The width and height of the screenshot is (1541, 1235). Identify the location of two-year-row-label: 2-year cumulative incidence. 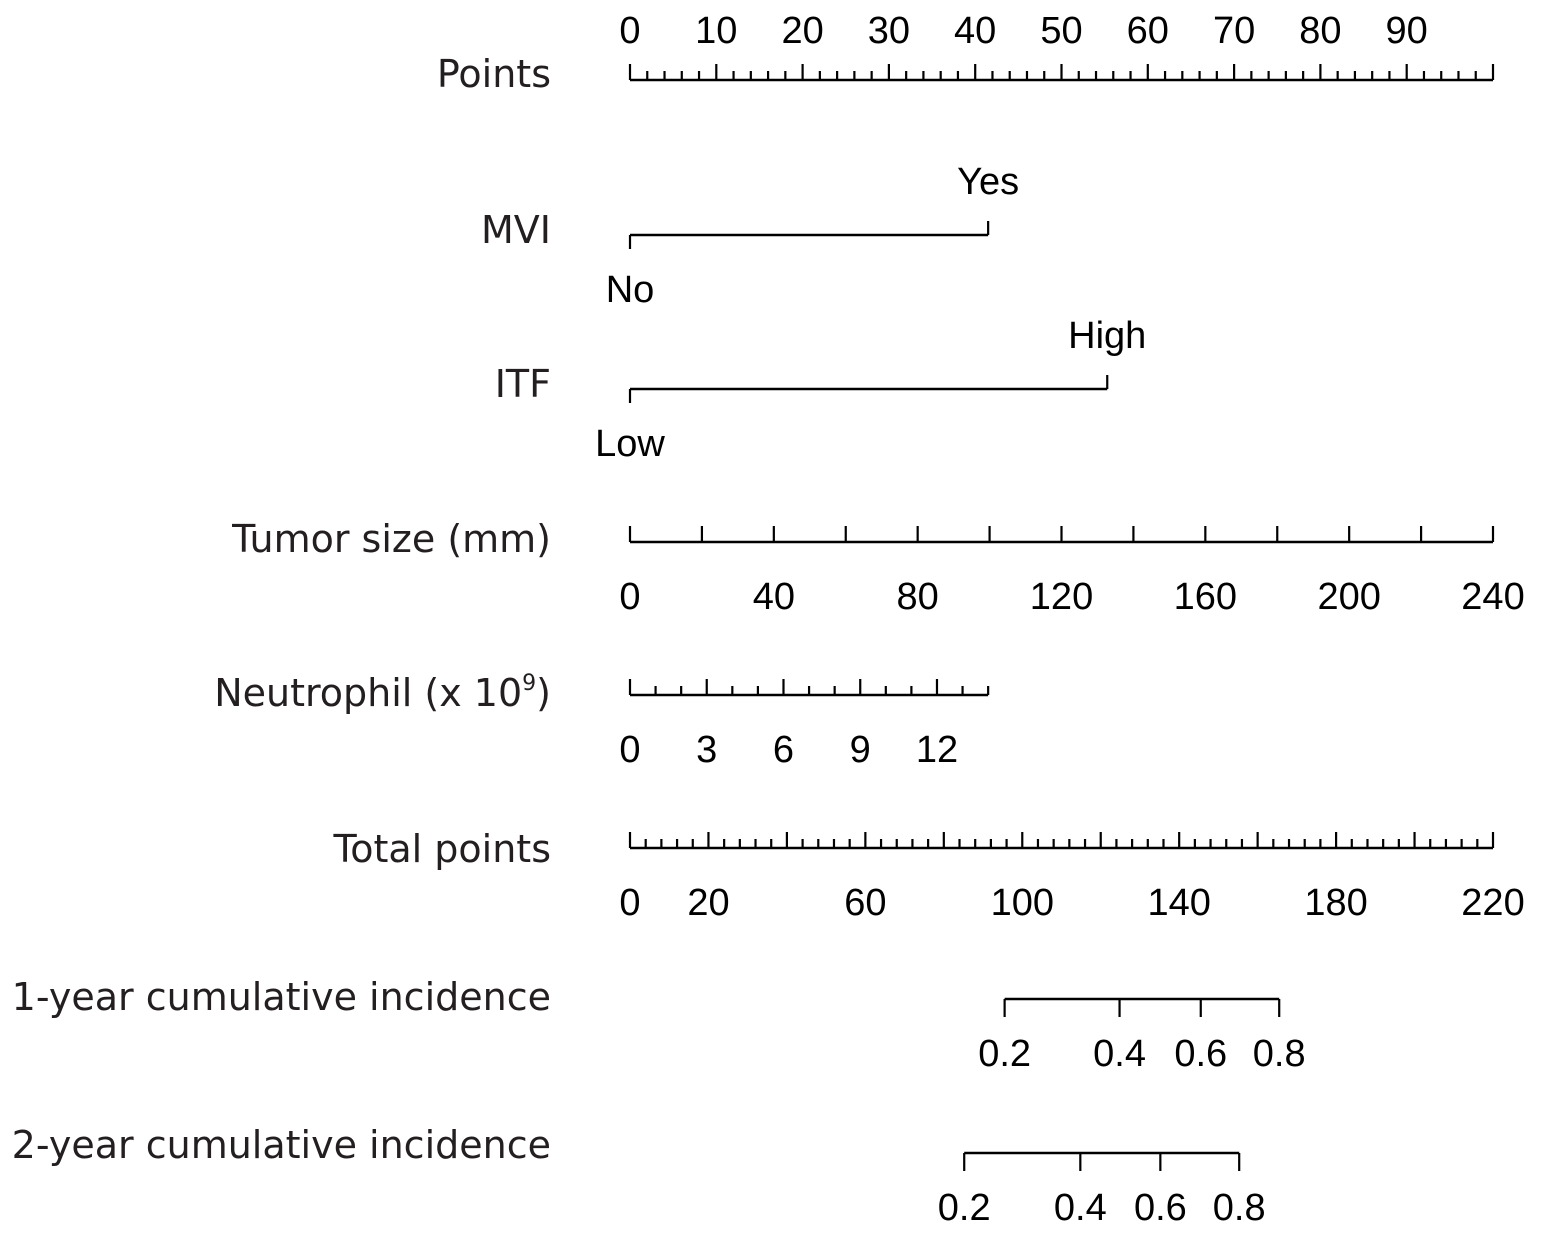
(281, 1145).